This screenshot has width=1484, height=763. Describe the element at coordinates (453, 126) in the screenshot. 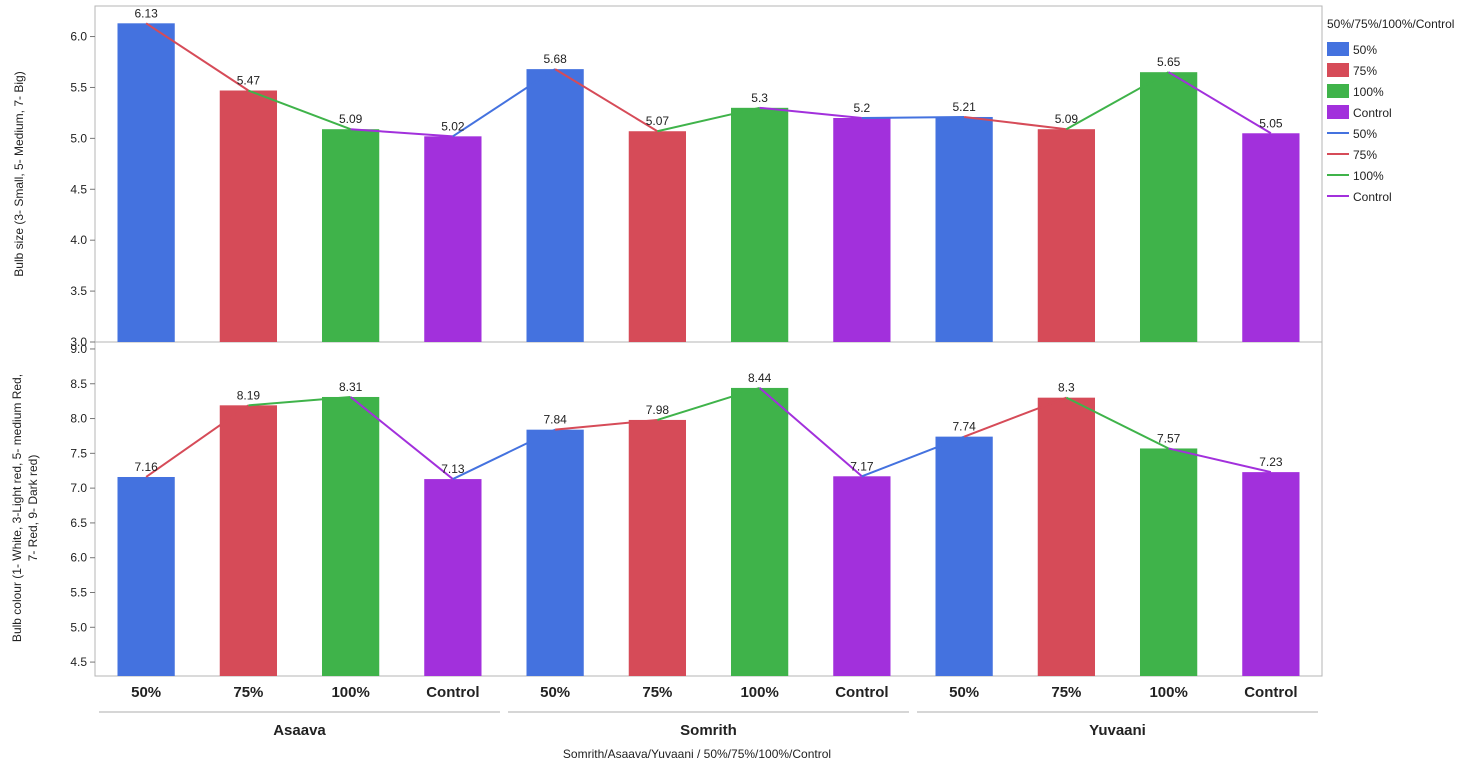

I see `data-label: 5.02` at that location.